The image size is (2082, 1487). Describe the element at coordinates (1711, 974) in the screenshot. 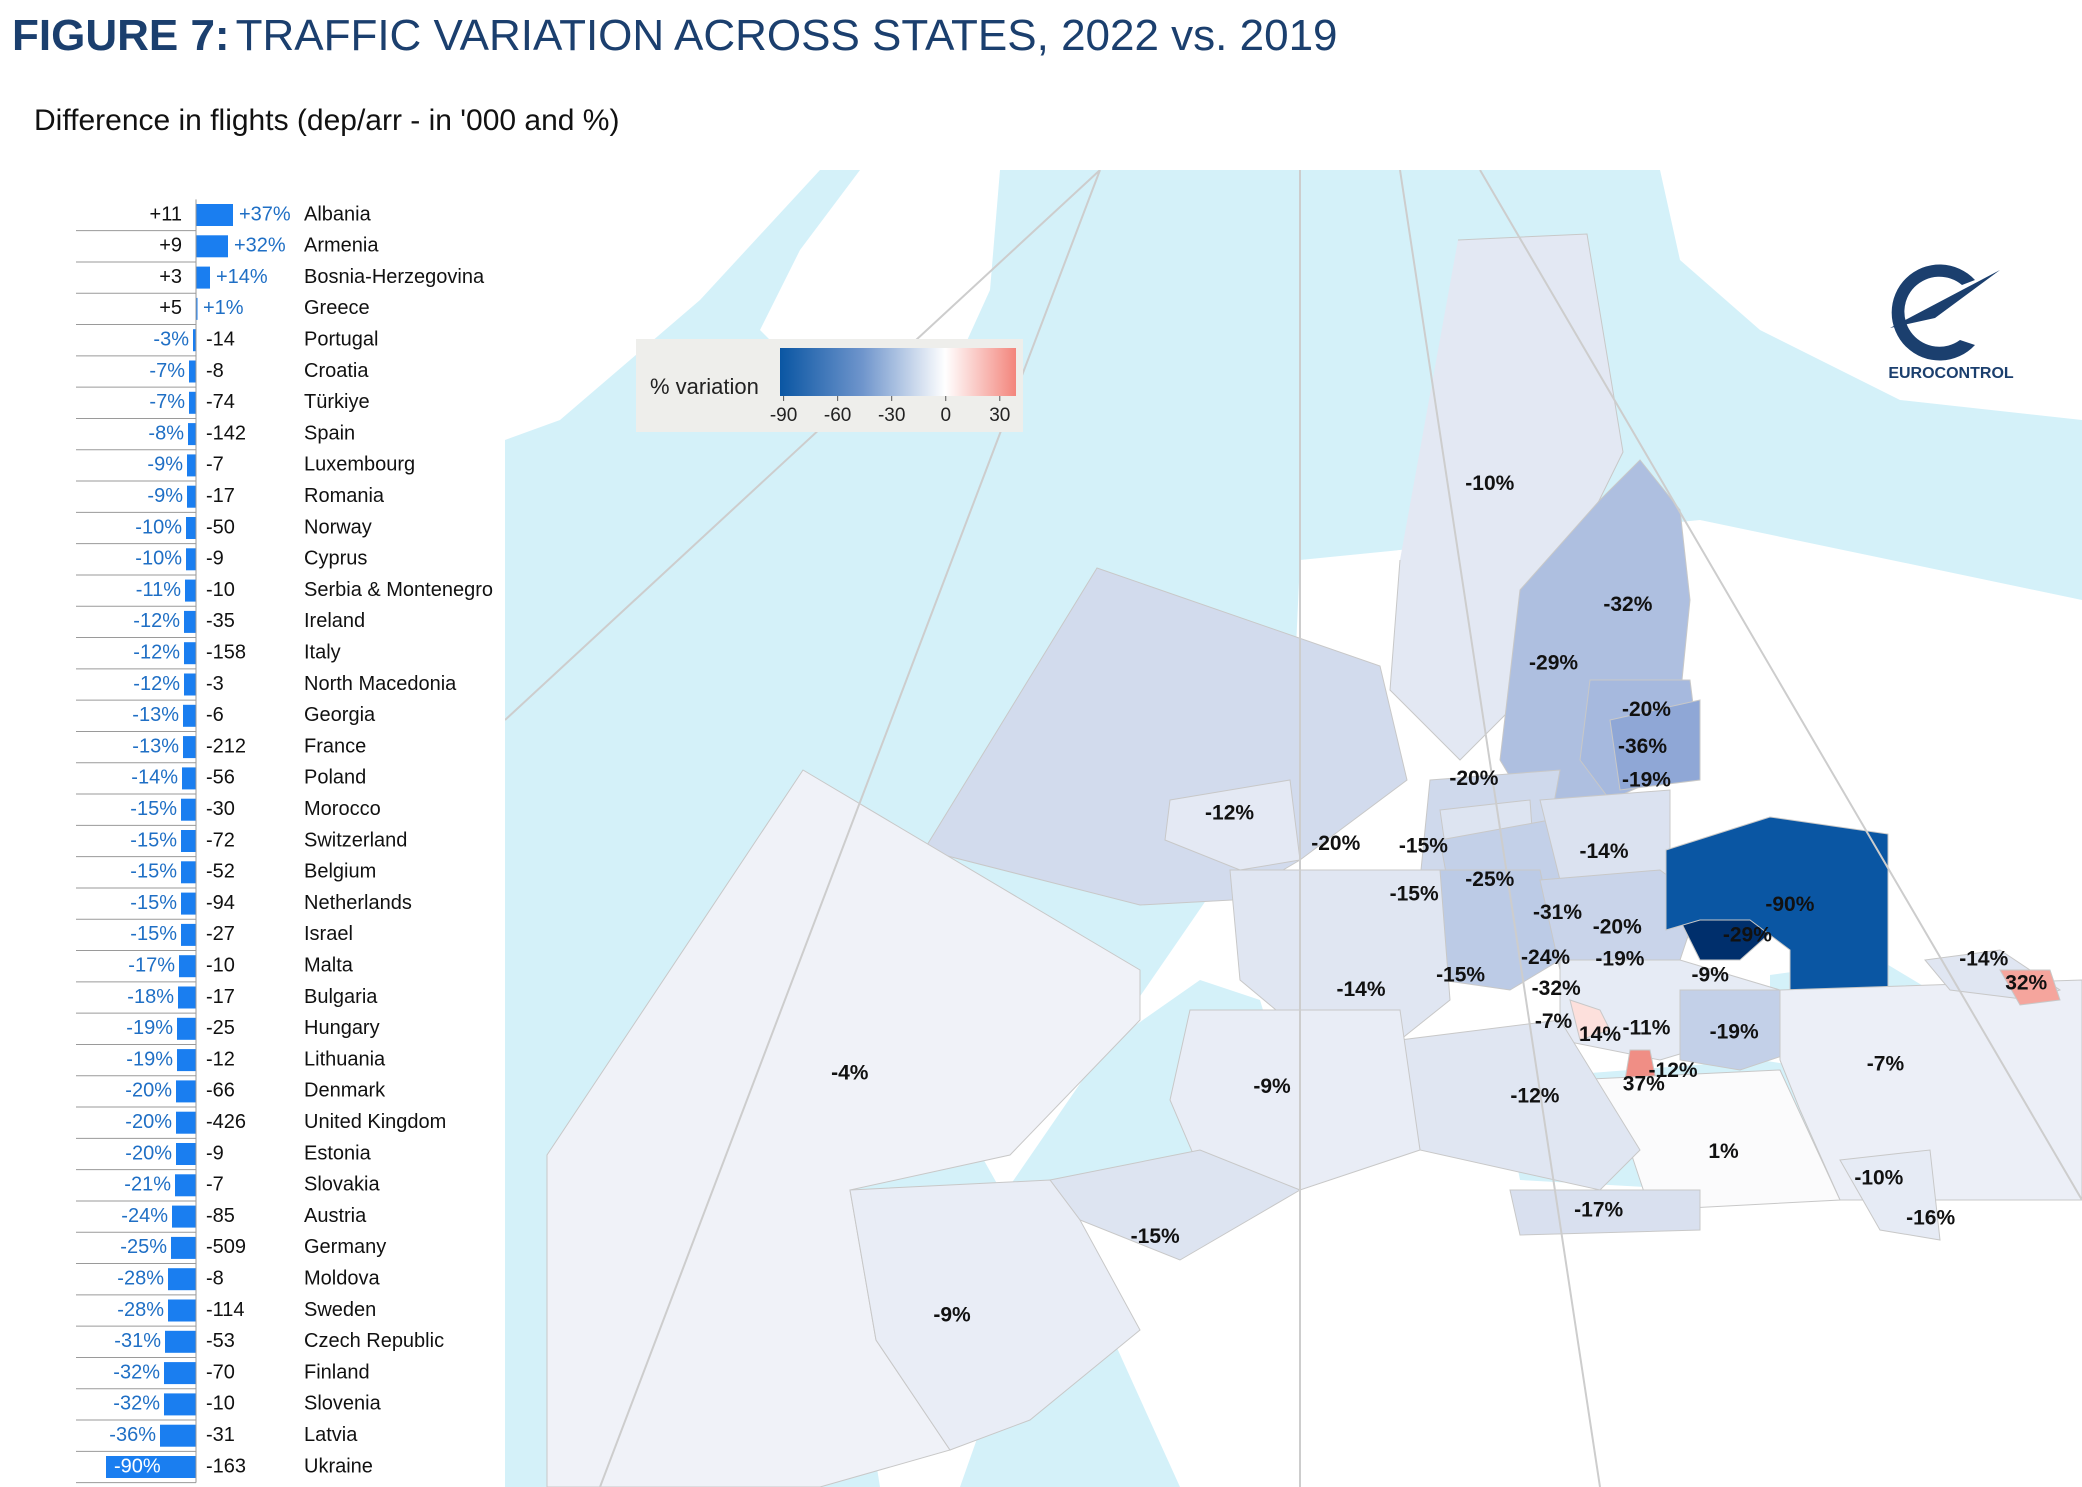

I see `map-label: -9%` at that location.